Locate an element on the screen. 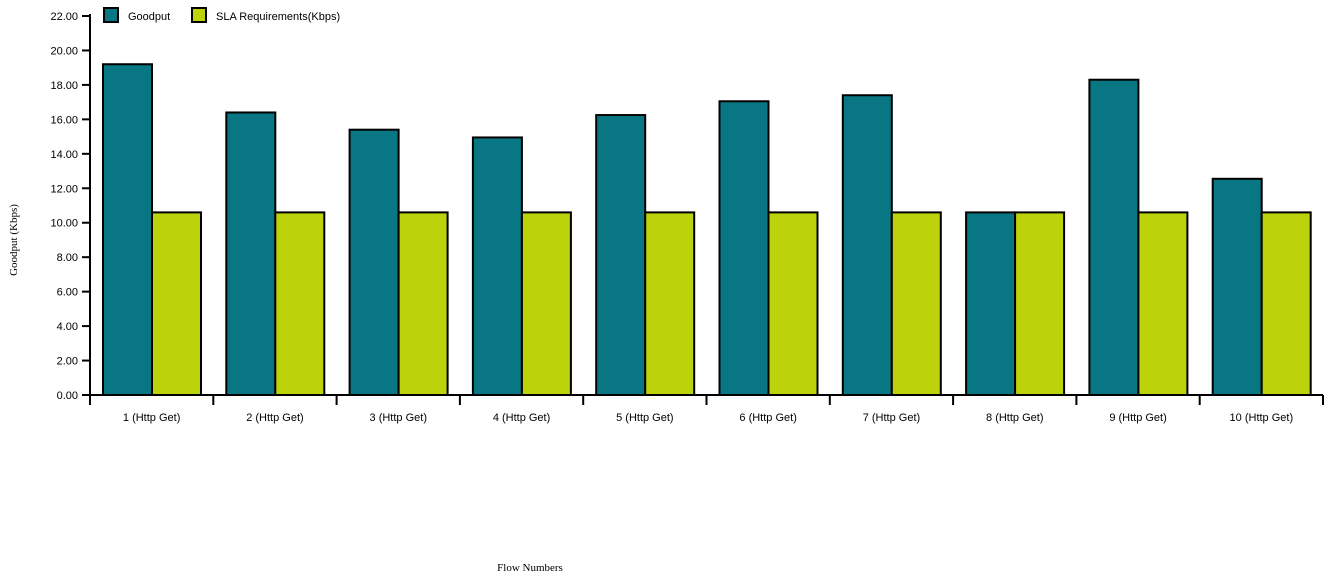  y-tick-label: 16.00 is located at coordinates (64, 120).